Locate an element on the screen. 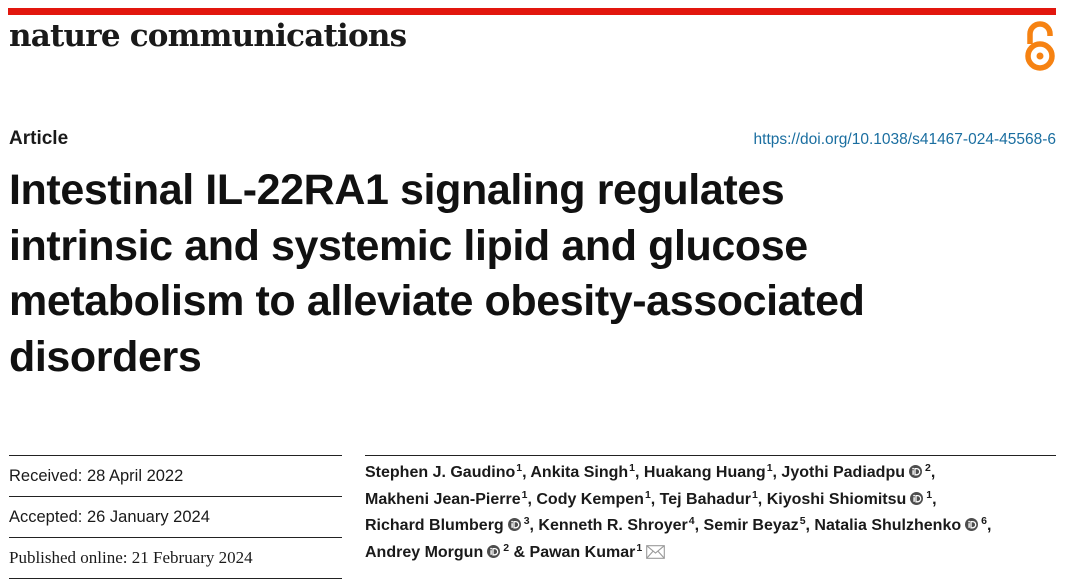 This screenshot has height=581, width=1080. published-date: Published online: 21 February 2024 is located at coordinates (175, 558).